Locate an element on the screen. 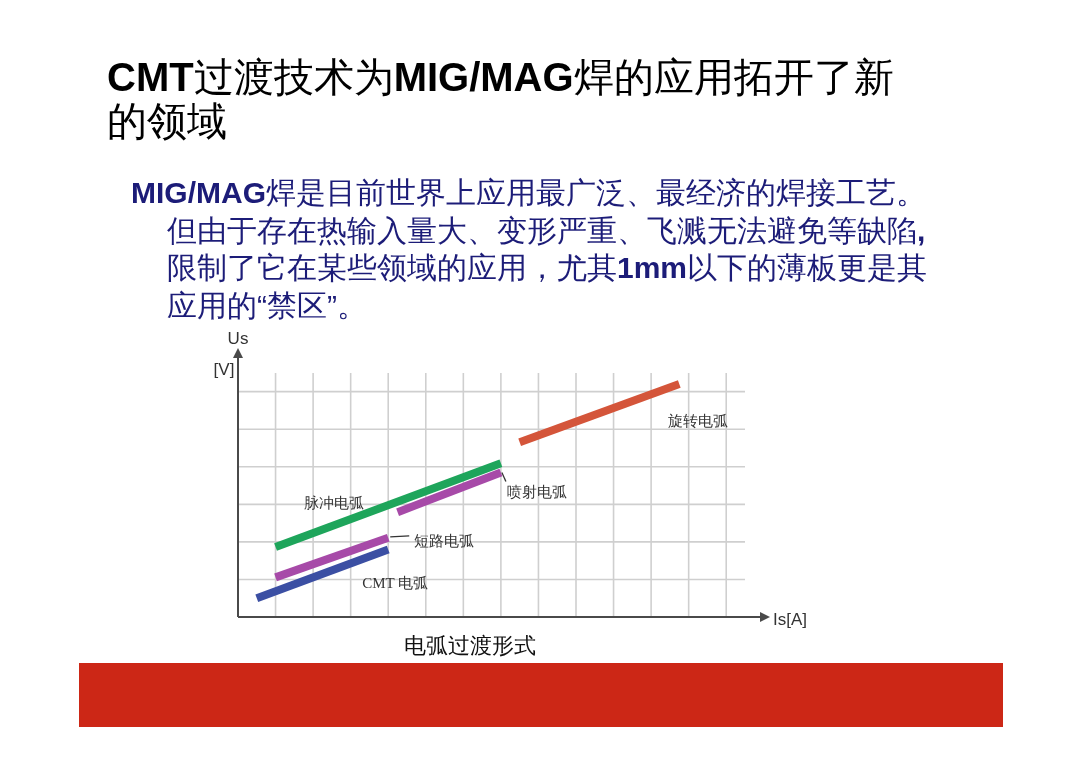 Image resolution: width=1080 pixels, height=763 pixels. annotation: 电弧过渡形式 is located at coordinates (470, 645).